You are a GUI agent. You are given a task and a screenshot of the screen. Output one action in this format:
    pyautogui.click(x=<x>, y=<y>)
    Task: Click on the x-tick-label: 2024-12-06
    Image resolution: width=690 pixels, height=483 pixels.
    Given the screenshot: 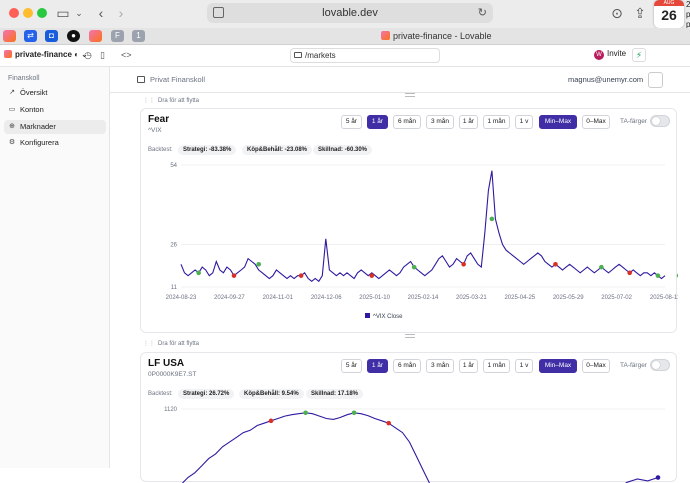 What is the action you would take?
    pyautogui.click(x=326, y=298)
    